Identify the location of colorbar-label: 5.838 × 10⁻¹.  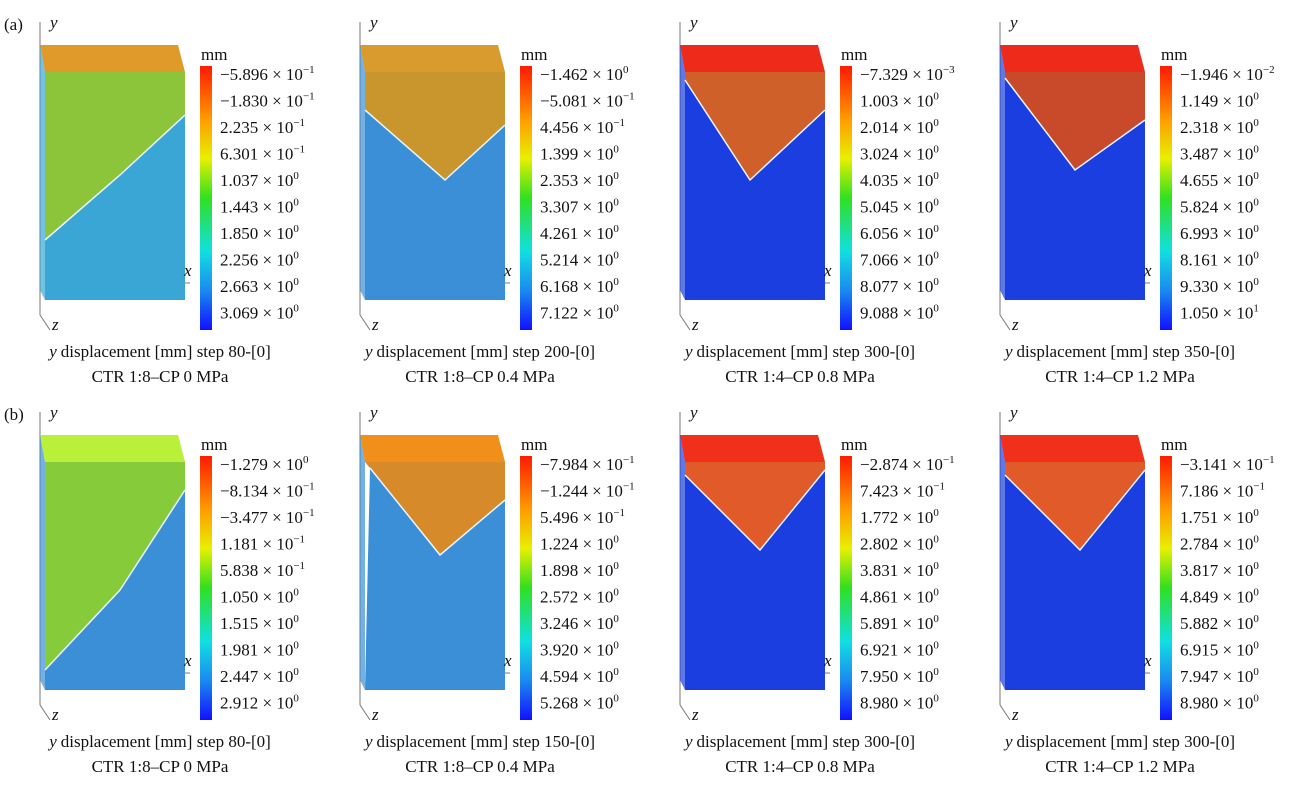
(262, 570).